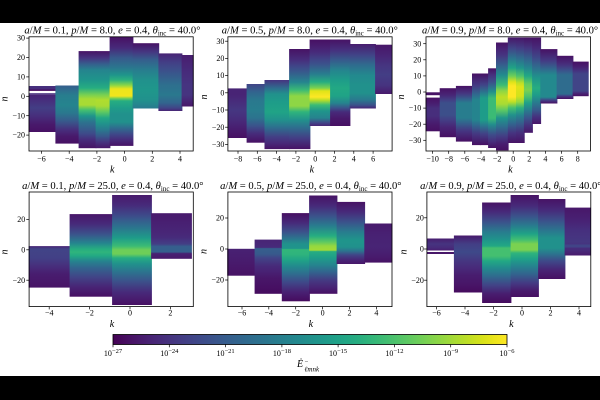 The width and height of the screenshot is (600, 400). I want to click on svg-text: 10⁻²⁴, so click(169, 353).